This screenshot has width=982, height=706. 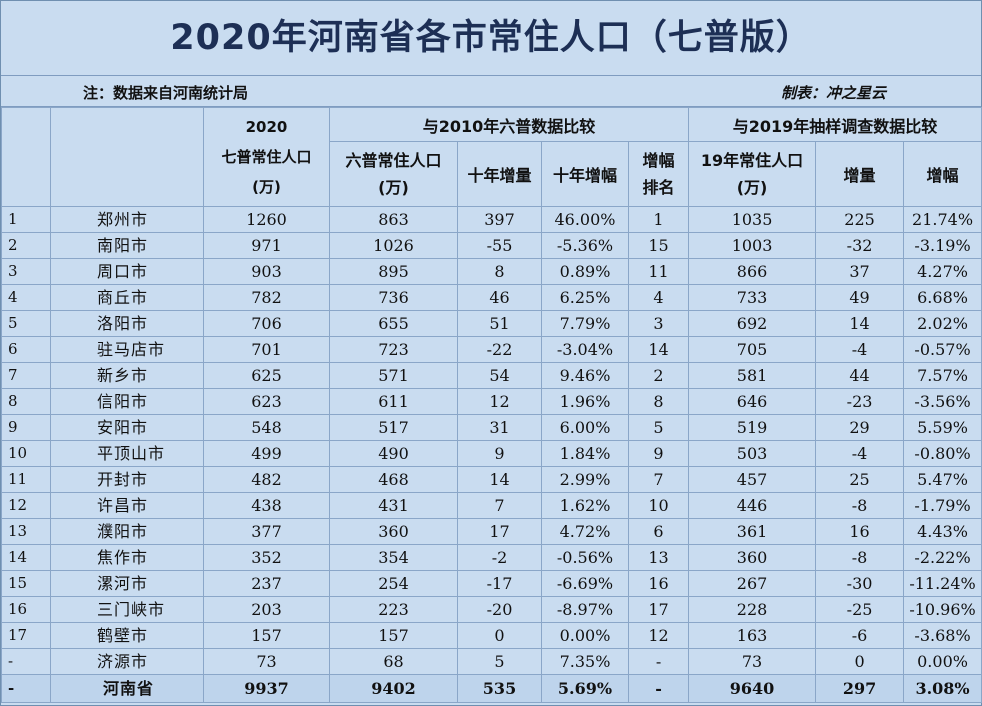 I want to click on table-row: 9 安阳市 548 517 31 6.00% 5 519 29 5.59%, so click(x=491, y=427).